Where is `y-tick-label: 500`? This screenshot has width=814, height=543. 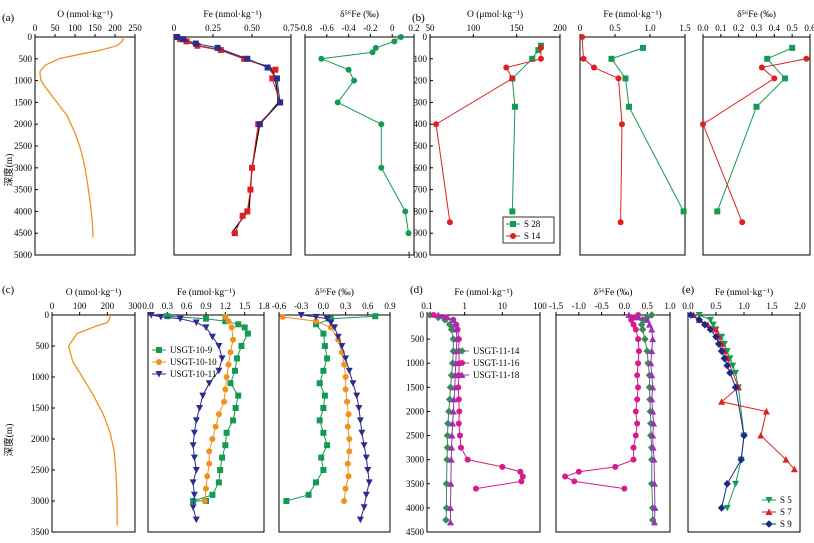
y-tick-label: 500 is located at coordinates (421, 146).